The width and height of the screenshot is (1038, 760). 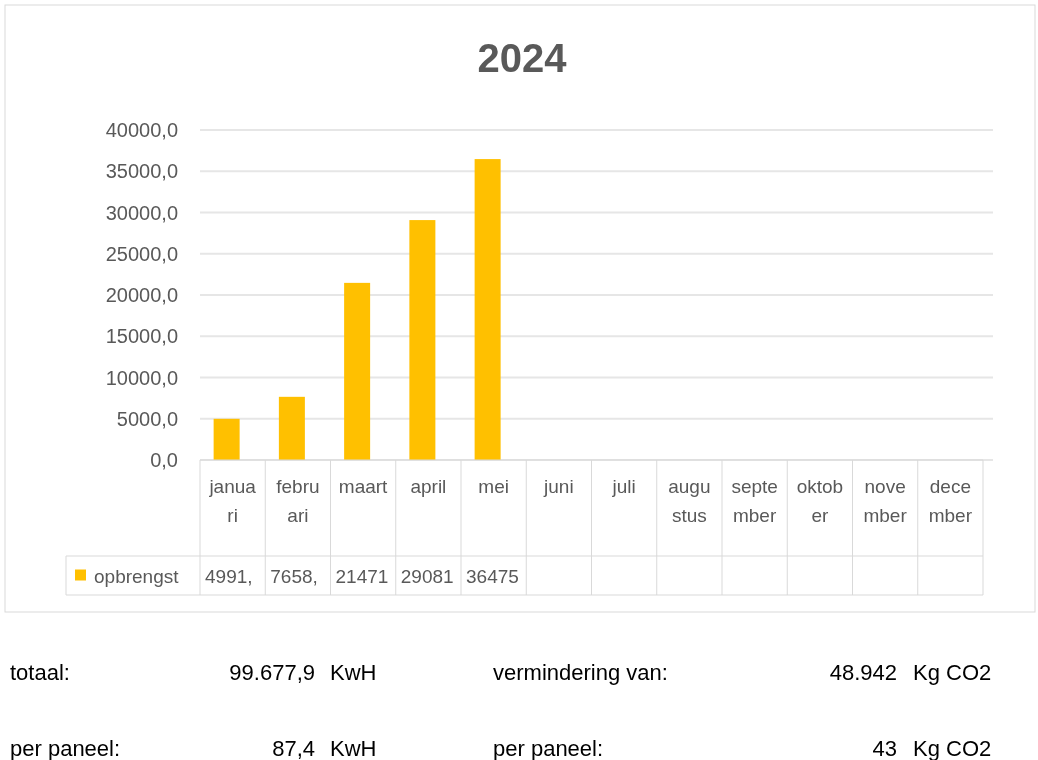 What do you see at coordinates (137, 576) in the screenshot?
I see `legend-label: opbrengst` at bounding box center [137, 576].